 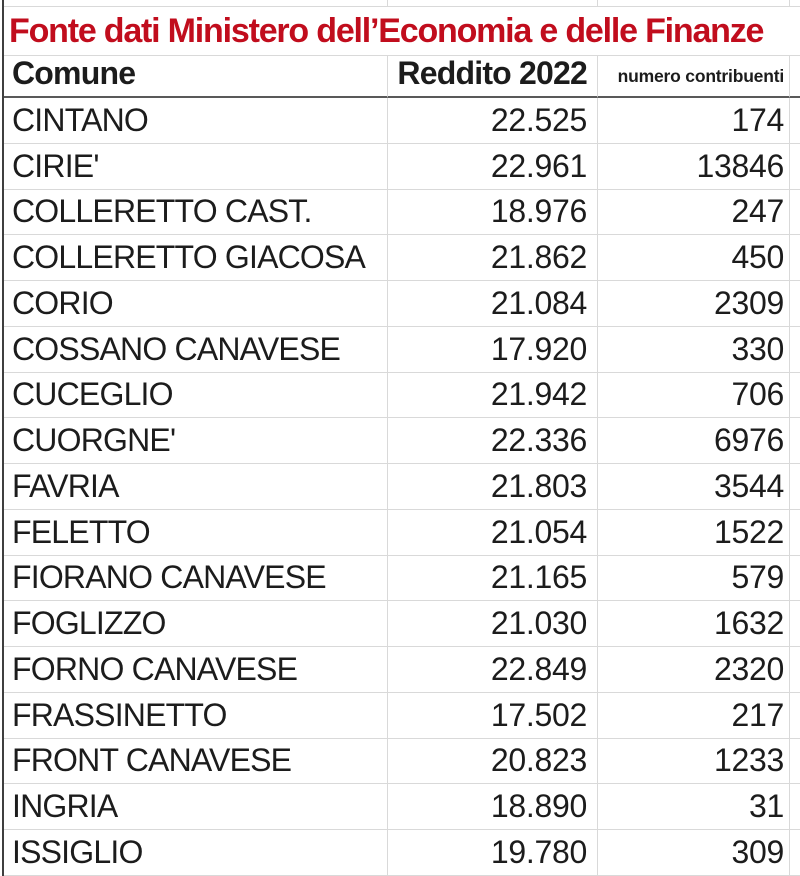 I want to click on column-header-comune: Comune, so click(x=196, y=77).